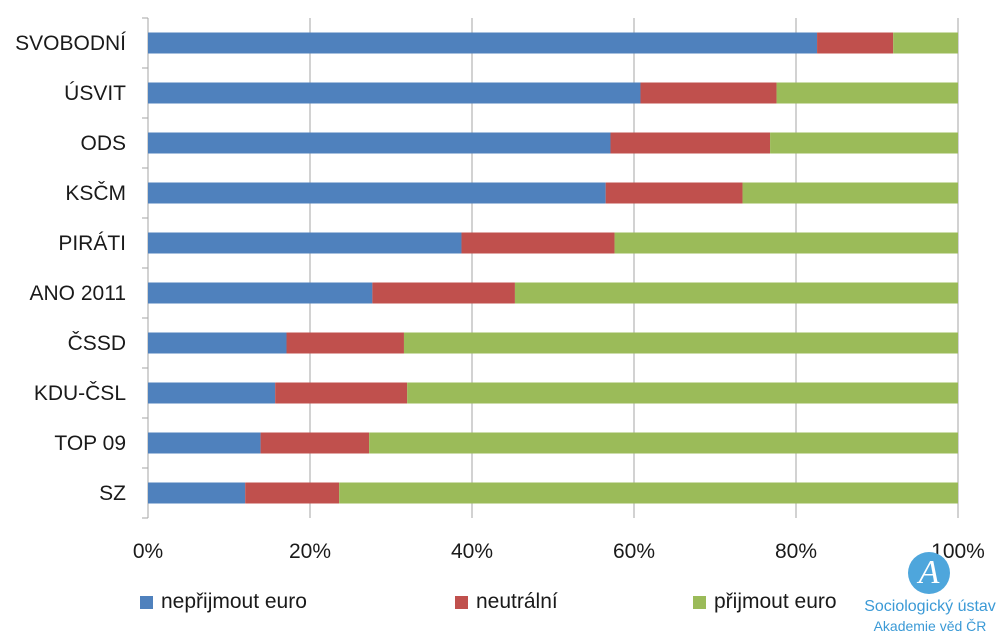  I want to click on legend-swatch-neprijmout, so click(146, 602).